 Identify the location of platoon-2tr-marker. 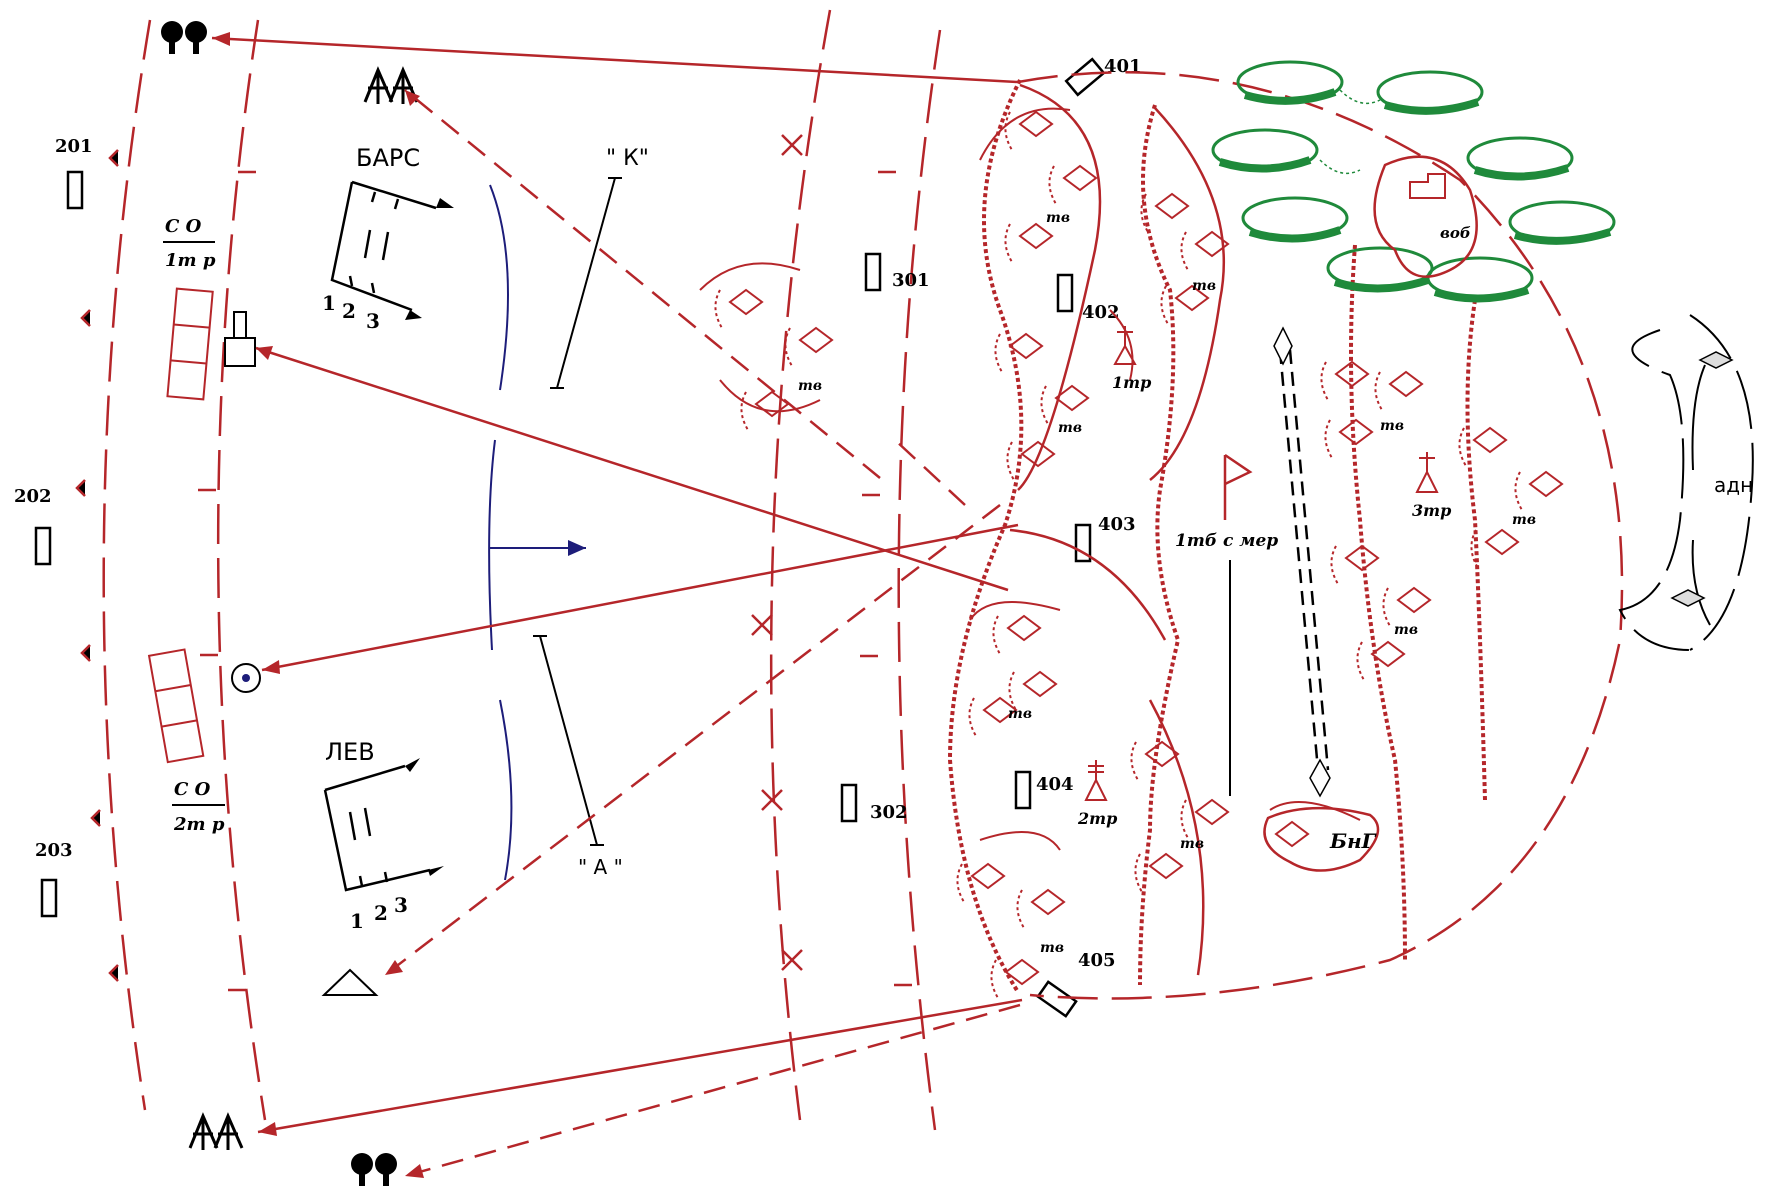
(1096, 780).